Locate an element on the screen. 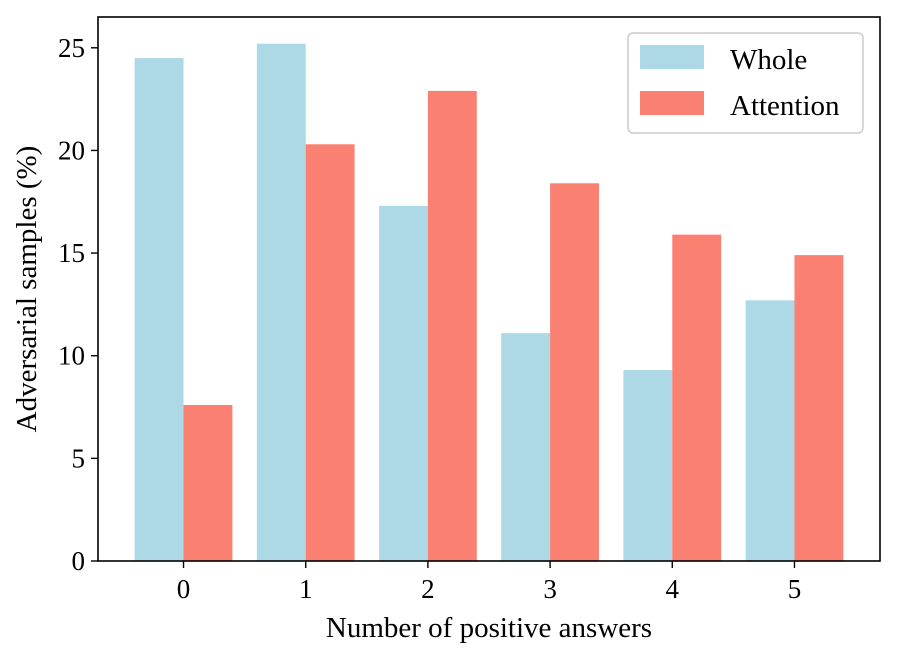 This screenshot has width=897, height=657. y-tick-label-20: 20 is located at coordinates (71, 150).